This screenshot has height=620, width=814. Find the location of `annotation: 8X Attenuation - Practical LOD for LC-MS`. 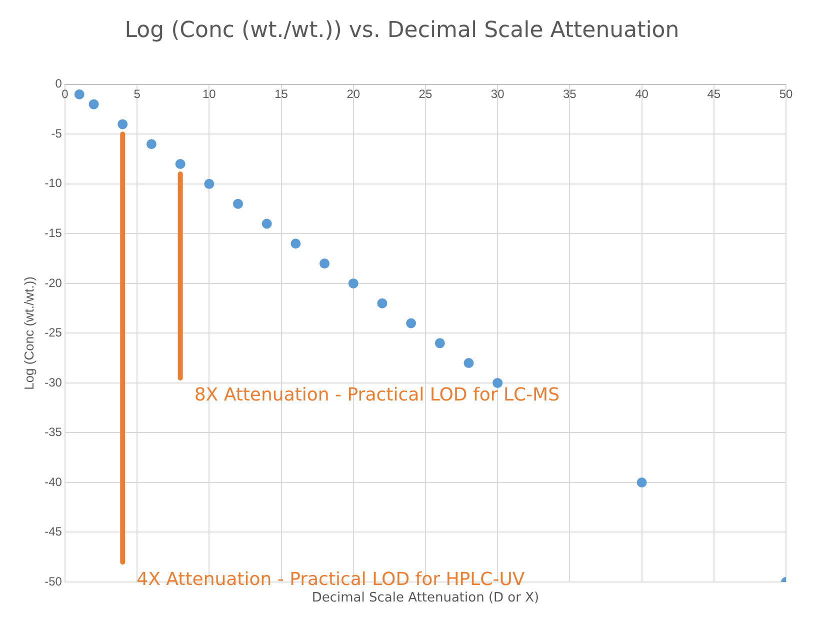

annotation: 8X Attenuation - Practical LOD for LC-MS is located at coordinates (377, 395).